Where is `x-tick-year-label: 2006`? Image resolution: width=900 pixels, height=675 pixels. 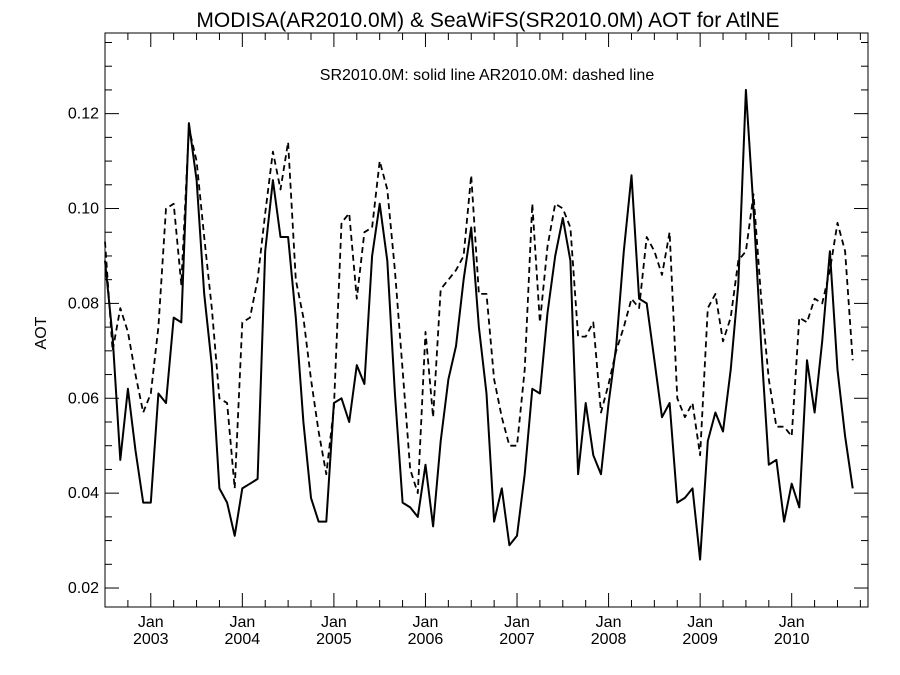
x-tick-year-label: 2006 is located at coordinates (426, 639).